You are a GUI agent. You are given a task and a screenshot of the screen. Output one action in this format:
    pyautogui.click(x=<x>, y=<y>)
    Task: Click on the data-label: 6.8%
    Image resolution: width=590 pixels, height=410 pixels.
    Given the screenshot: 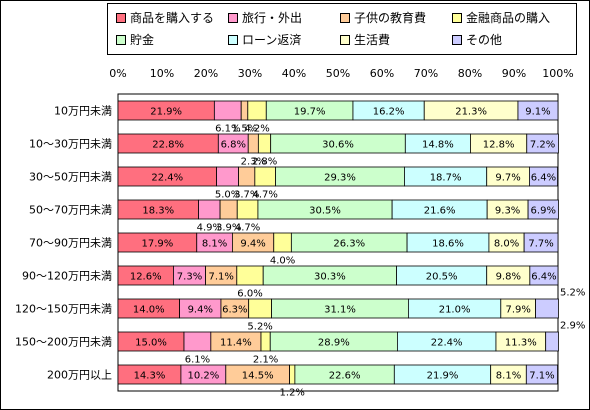 What is the action you would take?
    pyautogui.click(x=233, y=145)
    